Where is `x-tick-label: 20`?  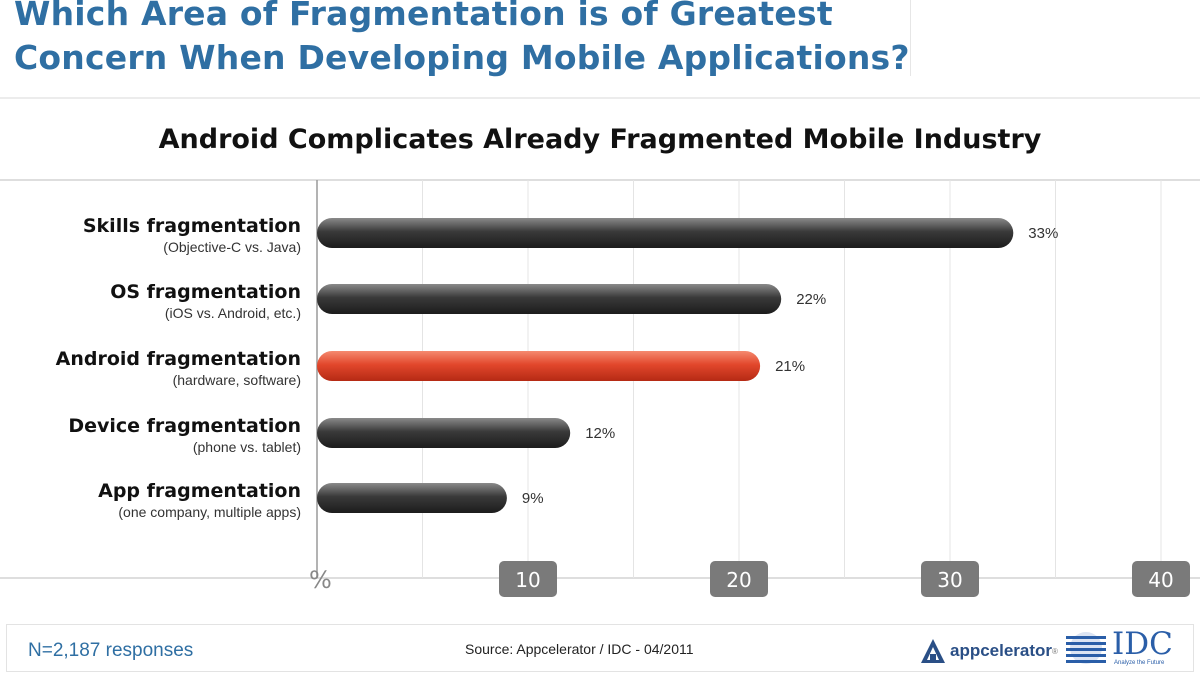 x-tick-label: 20 is located at coordinates (738, 580).